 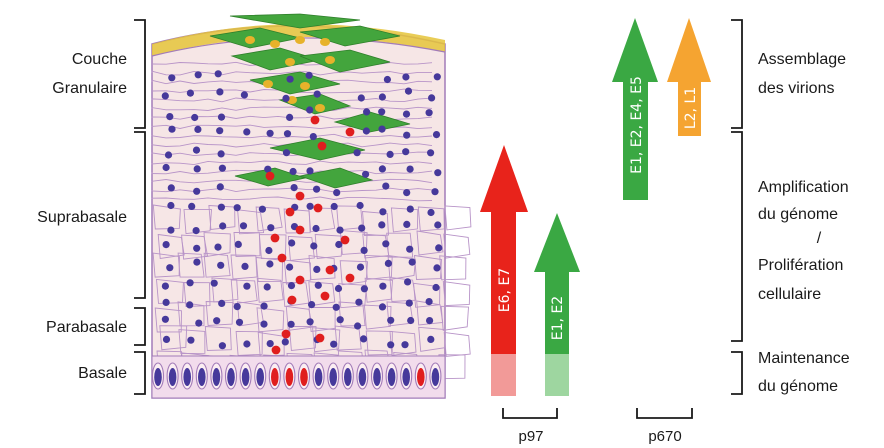 What do you see at coordinates (82, 217) in the screenshot?
I see `label-suprabasal: Suprabasale` at bounding box center [82, 217].